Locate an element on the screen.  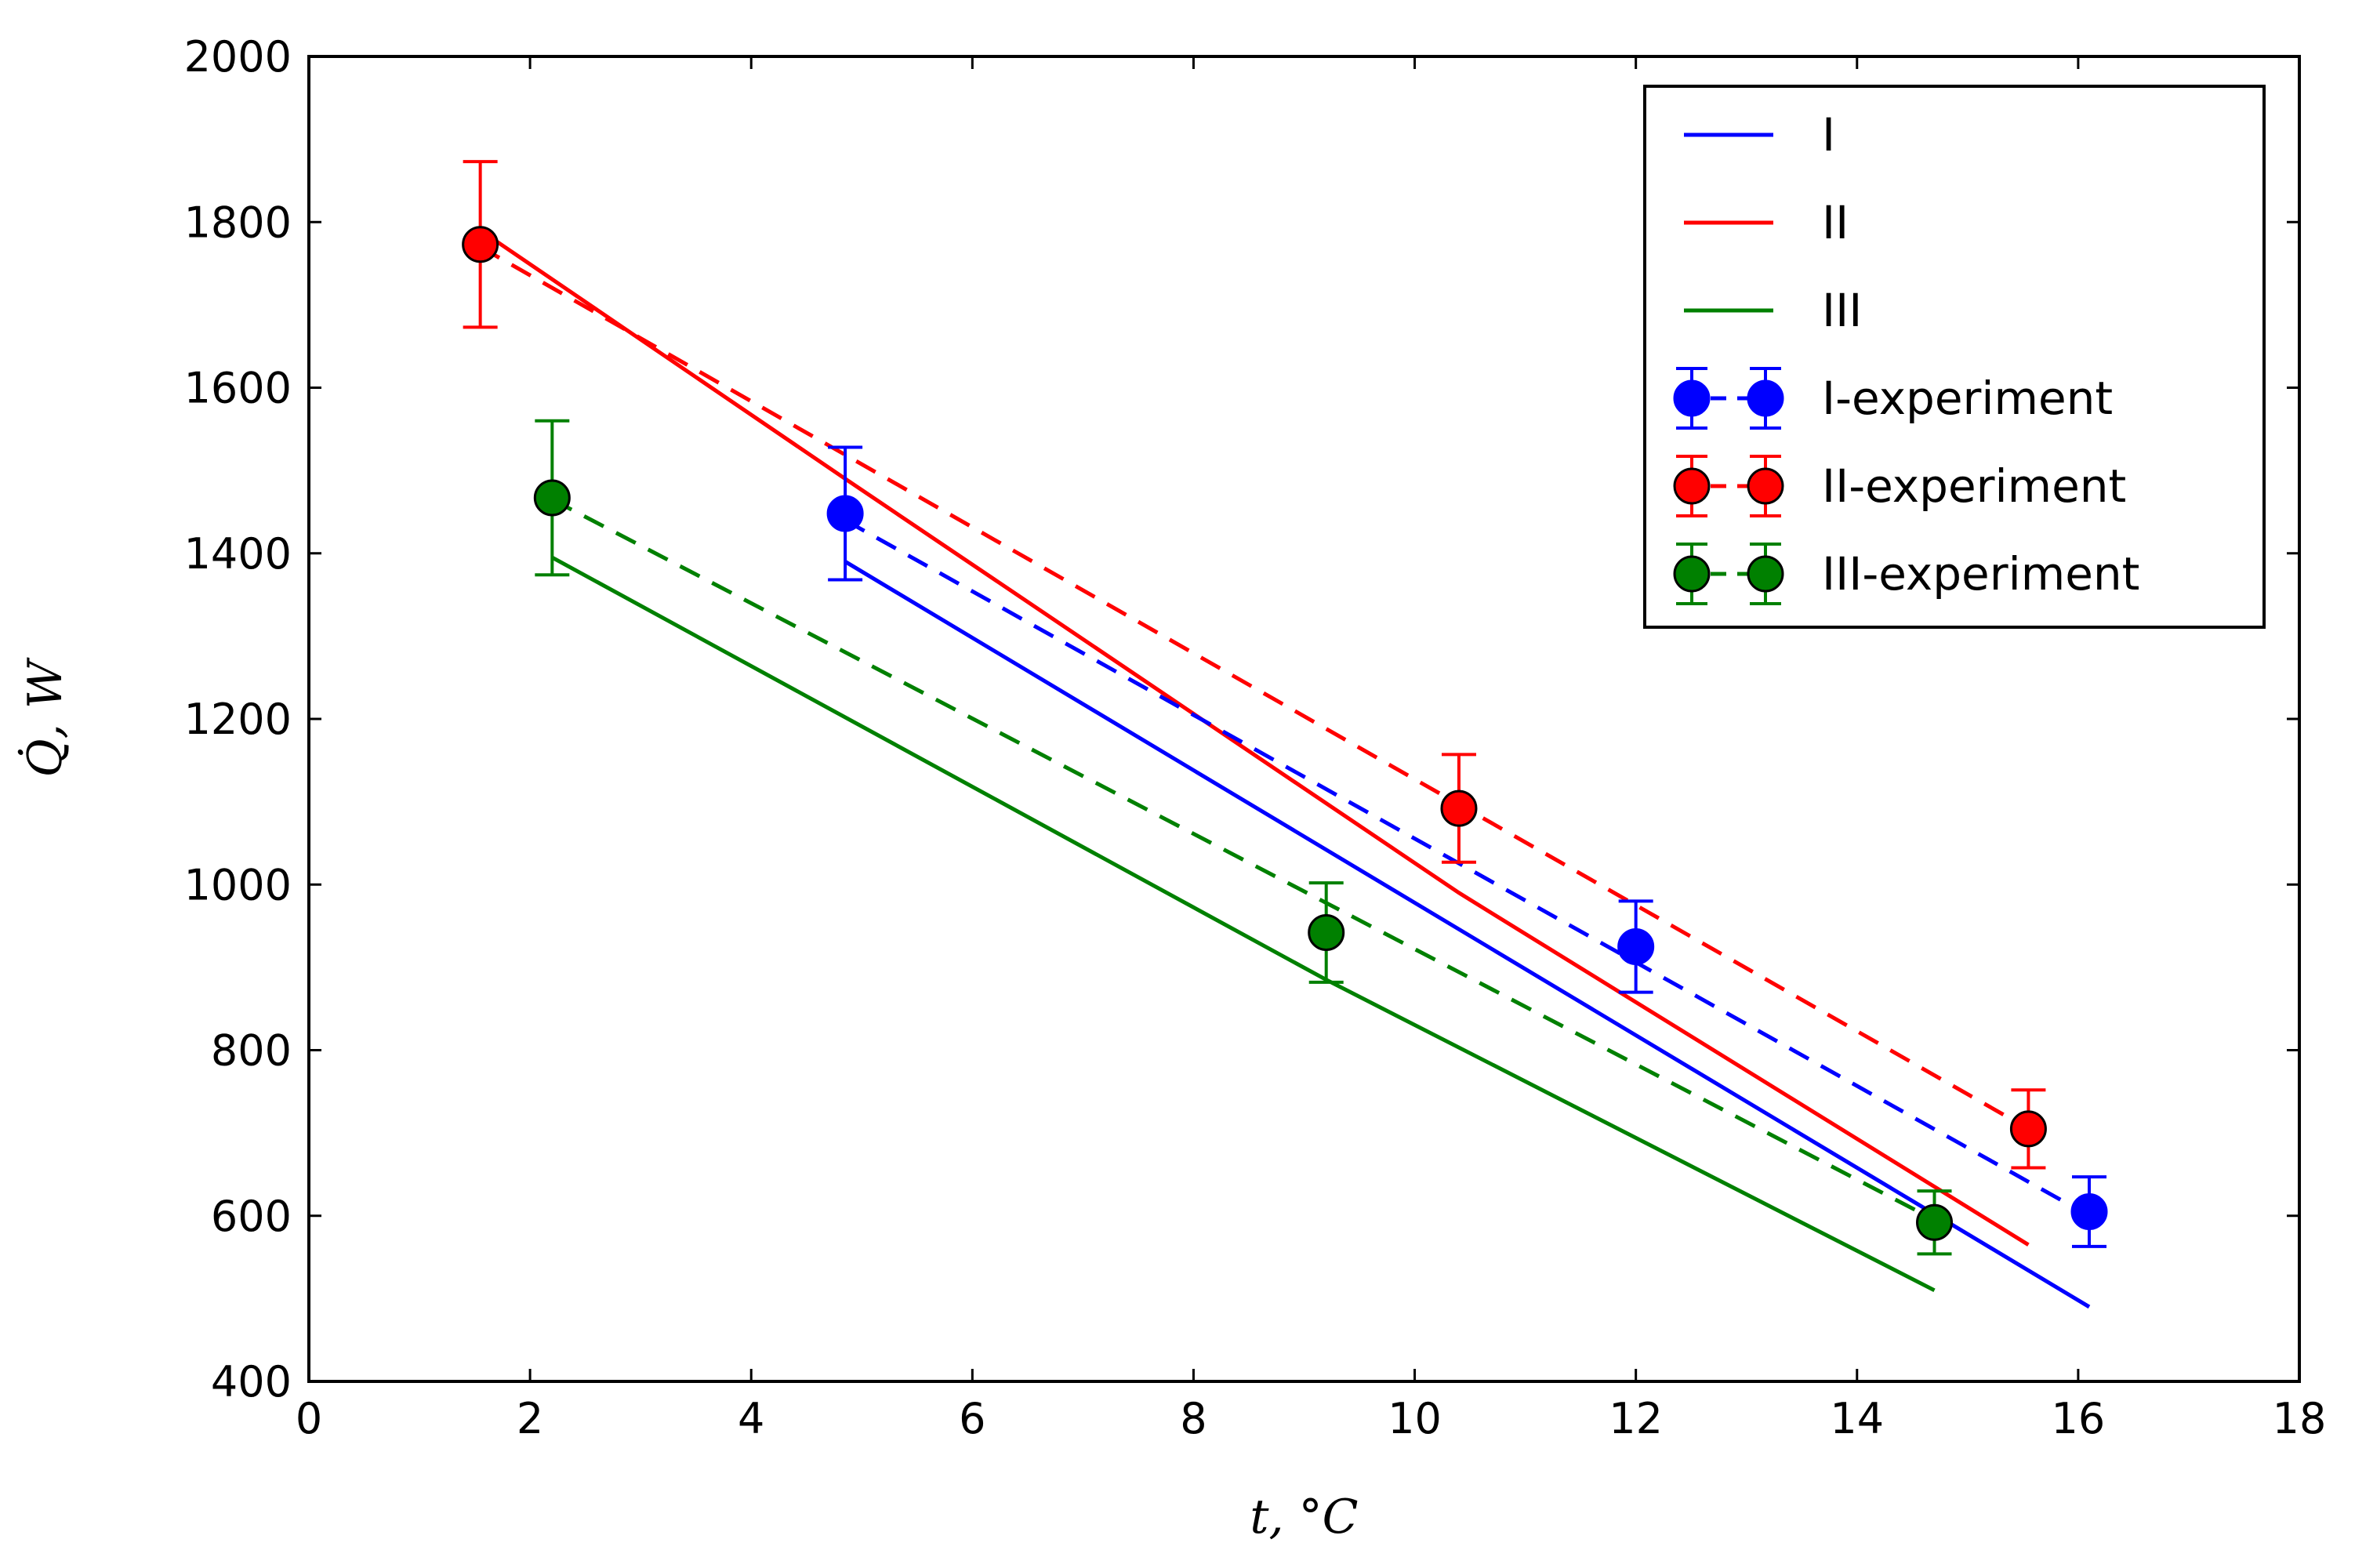
y-tick-label: 400 is located at coordinates (251, 1381).